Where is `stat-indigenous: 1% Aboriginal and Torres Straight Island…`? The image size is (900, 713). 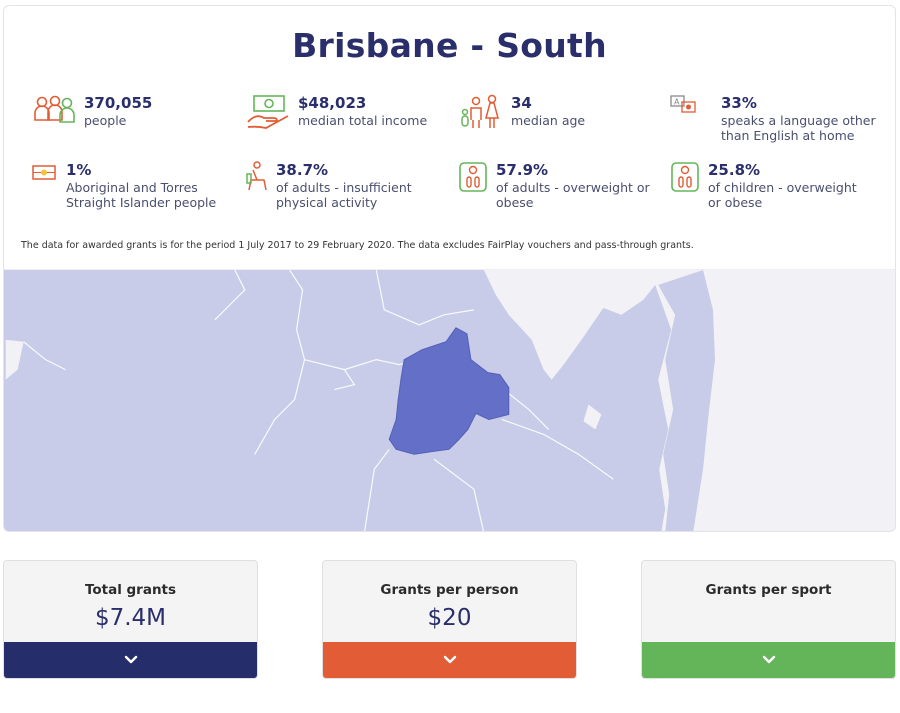
stat-indigenous: 1% Aboriginal and Torres Straight Island… is located at coordinates (124, 185).